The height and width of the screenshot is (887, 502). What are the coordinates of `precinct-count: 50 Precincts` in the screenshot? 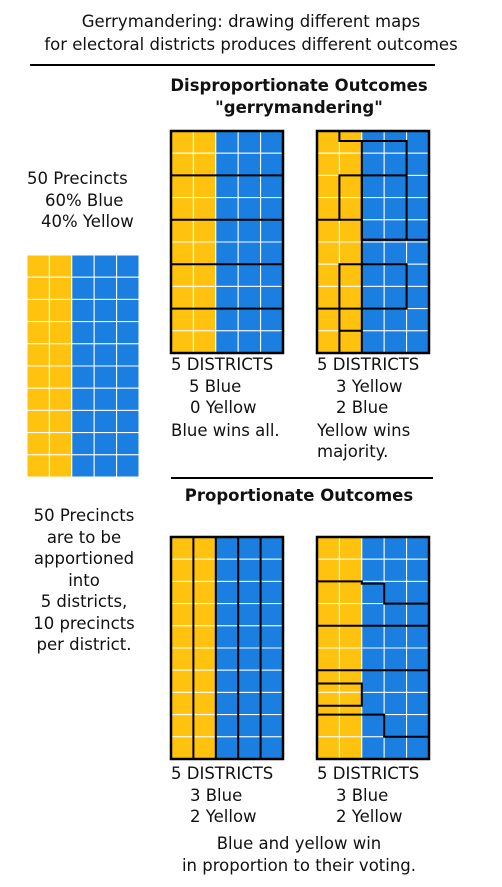 It's located at (77, 178).